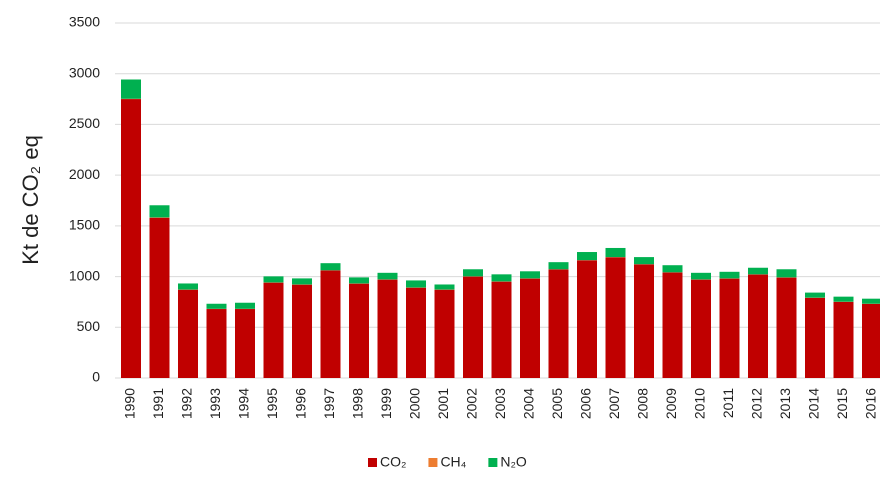 Image resolution: width=880 pixels, height=477 pixels. I want to click on y-tick-label: 500, so click(89, 326).